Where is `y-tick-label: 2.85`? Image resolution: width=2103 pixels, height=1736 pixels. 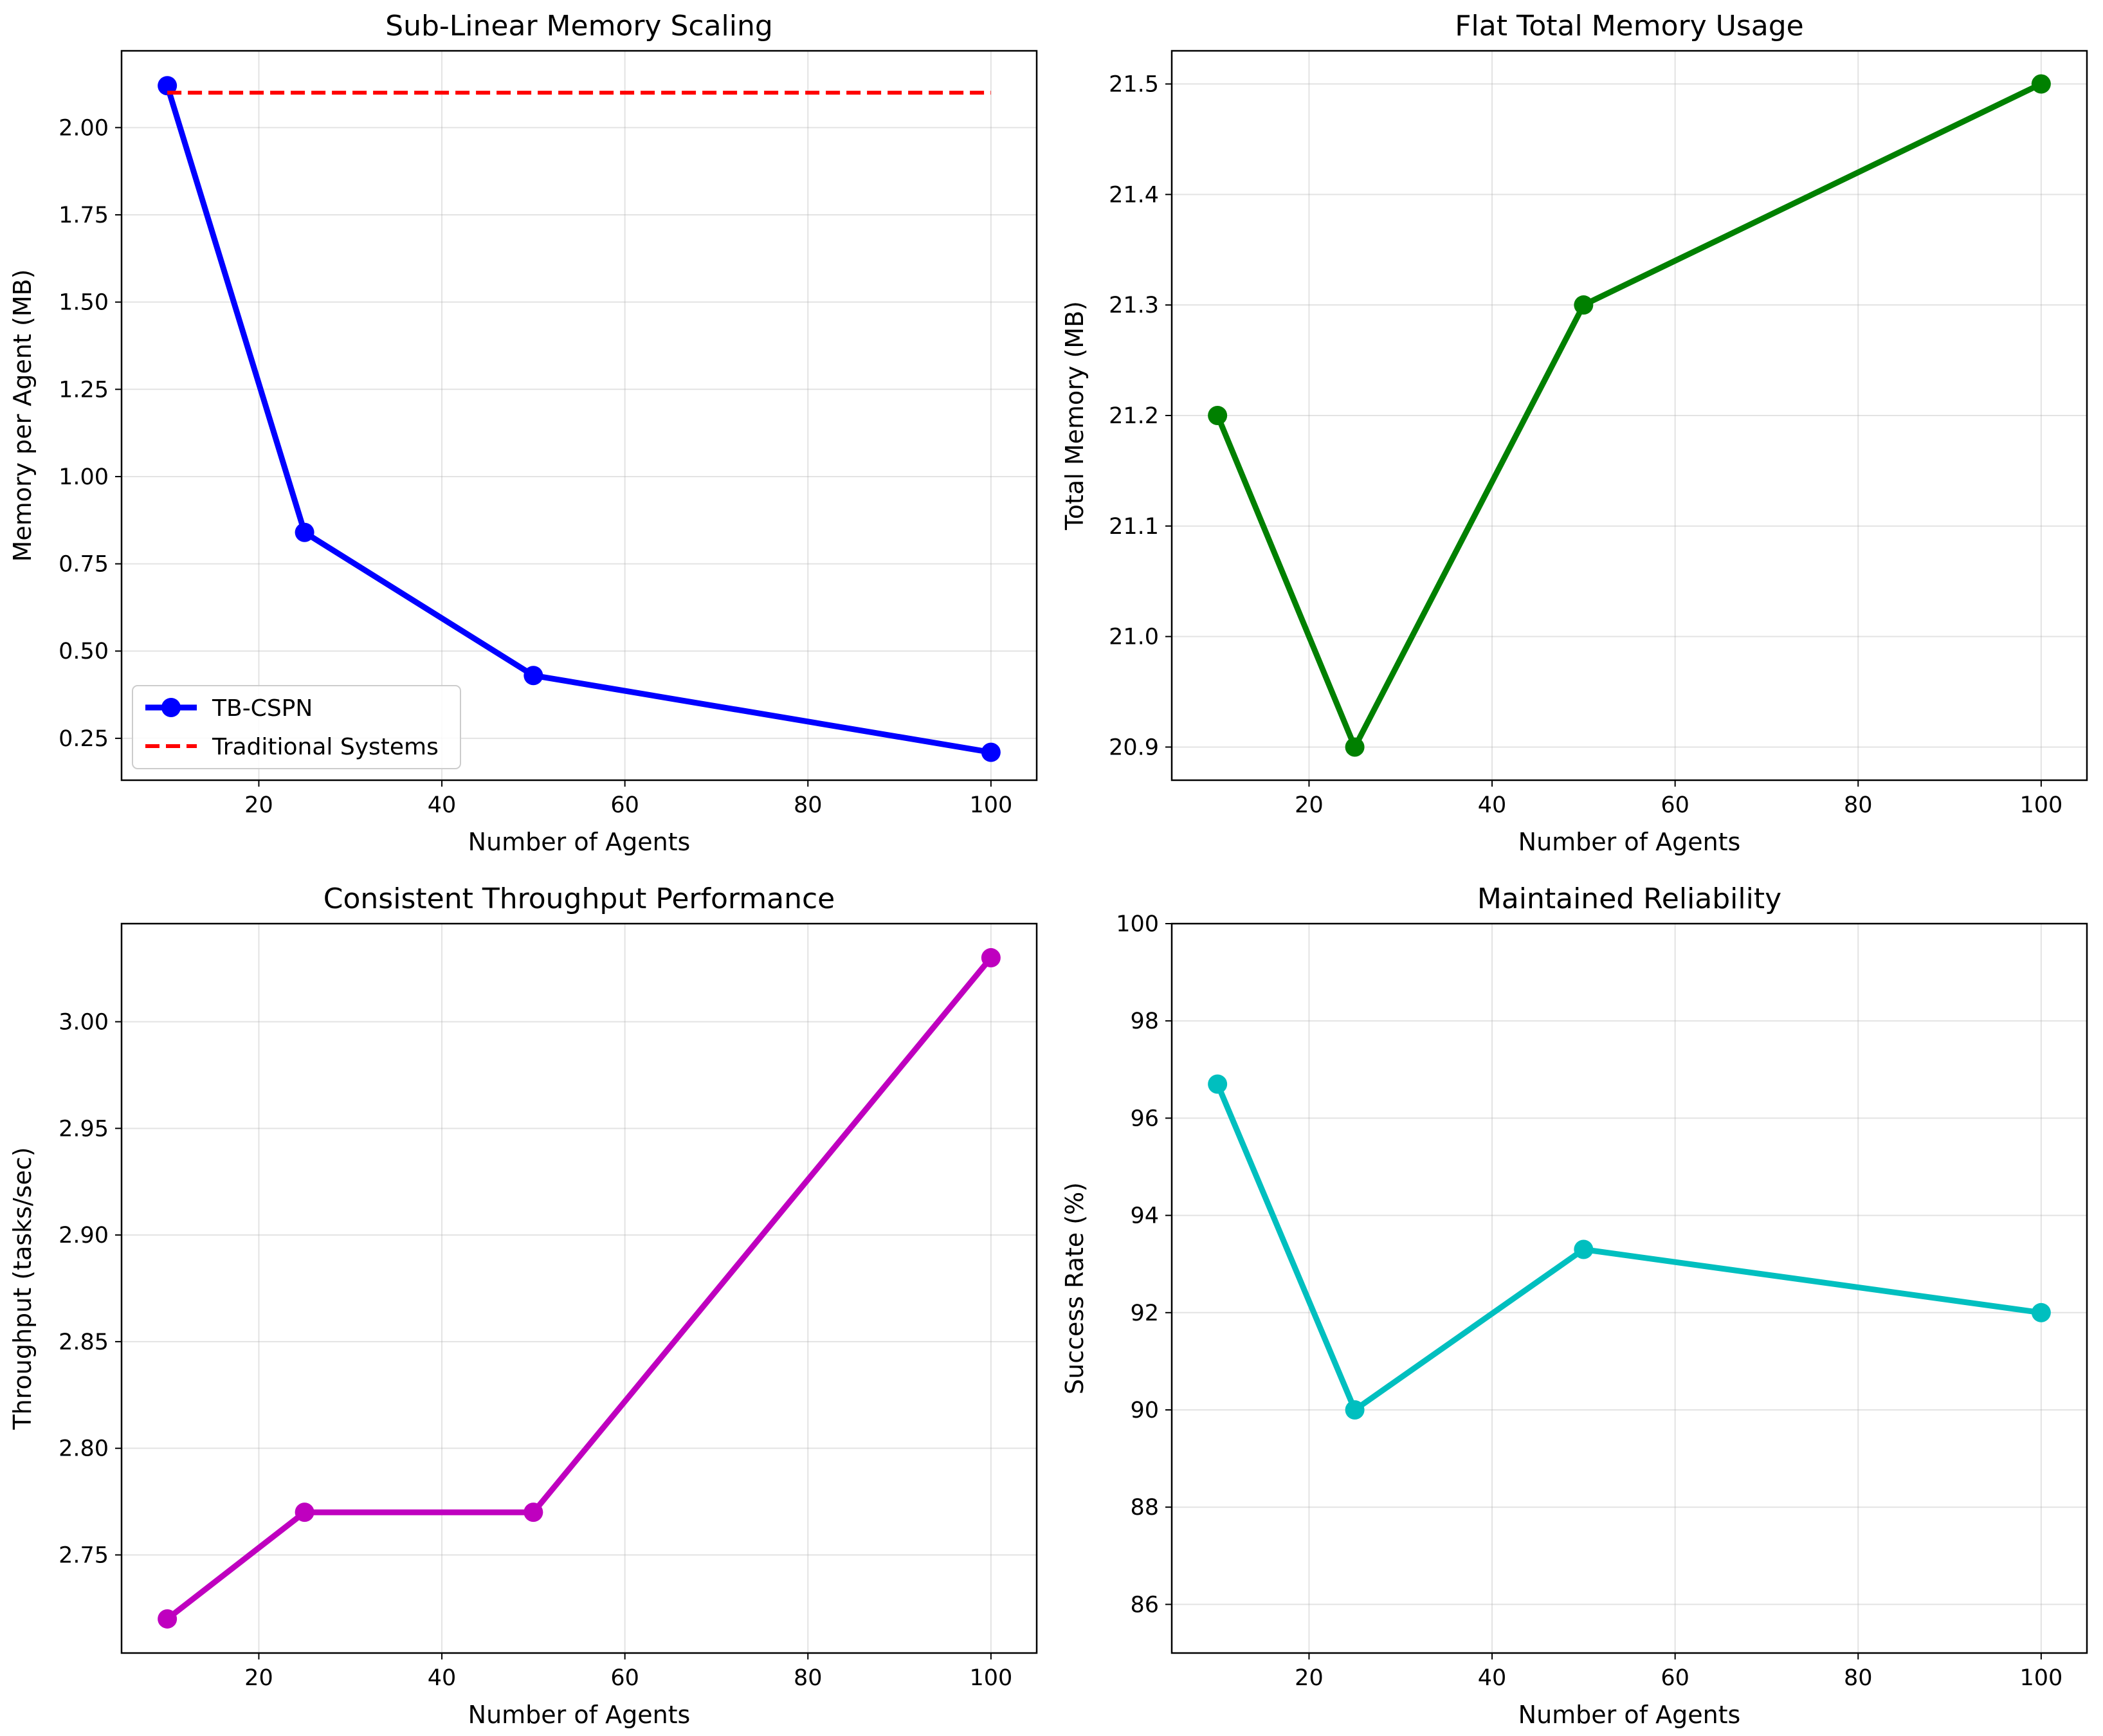 y-tick-label: 2.85 is located at coordinates (84, 1342).